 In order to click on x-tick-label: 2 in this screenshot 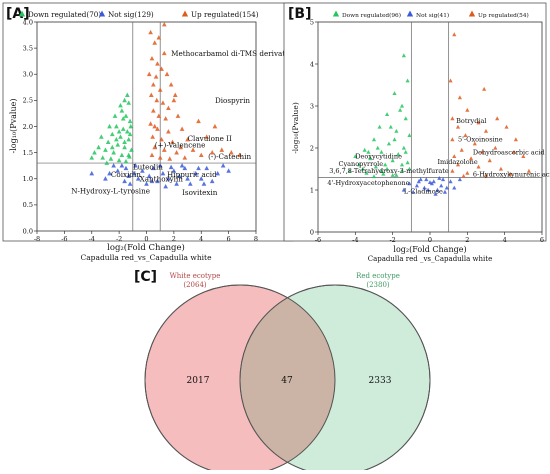, I will do `click(174, 239)`.